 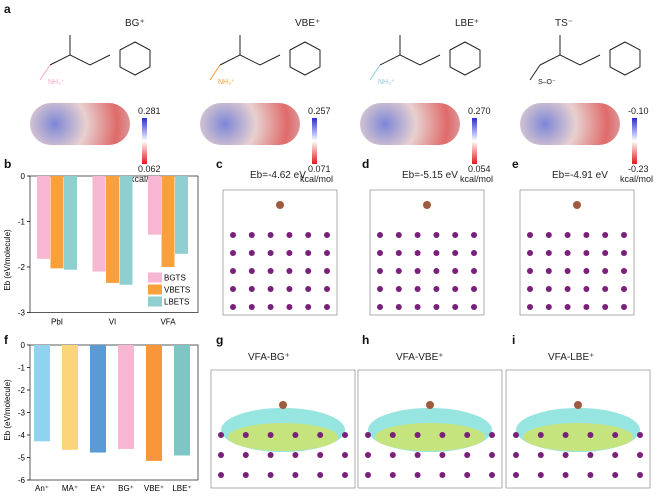 I want to click on panel-label-d: d, so click(x=366, y=164).